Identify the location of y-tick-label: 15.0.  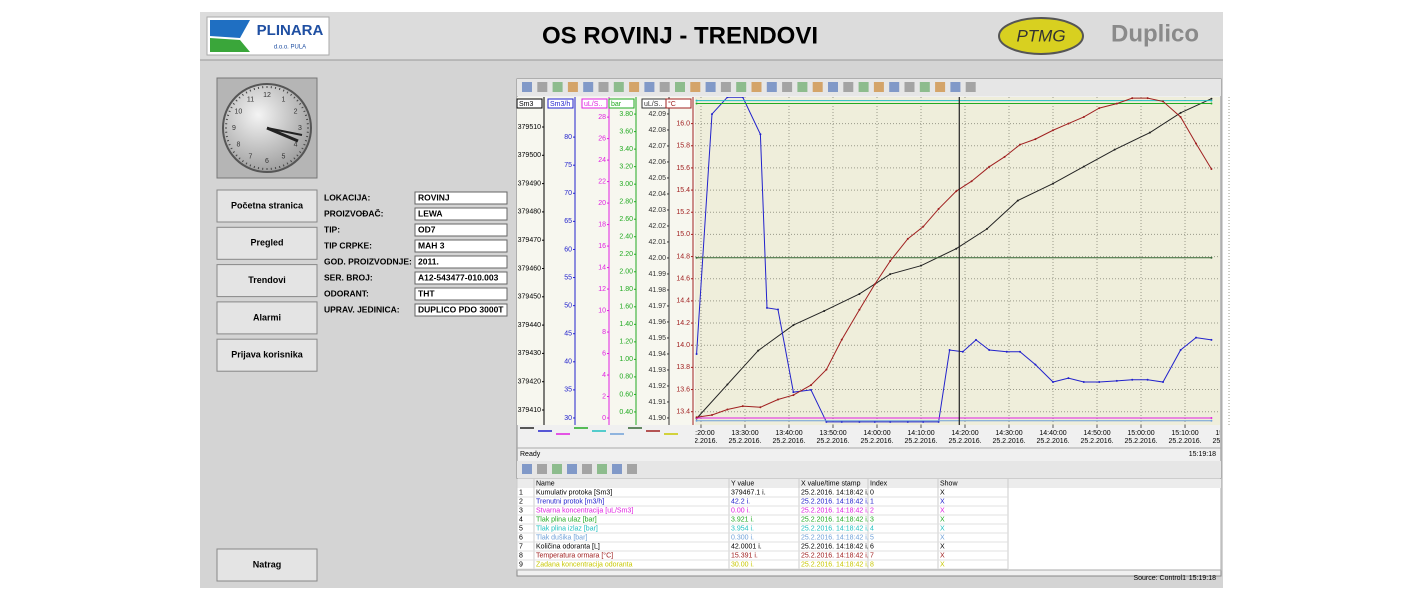
(683, 234).